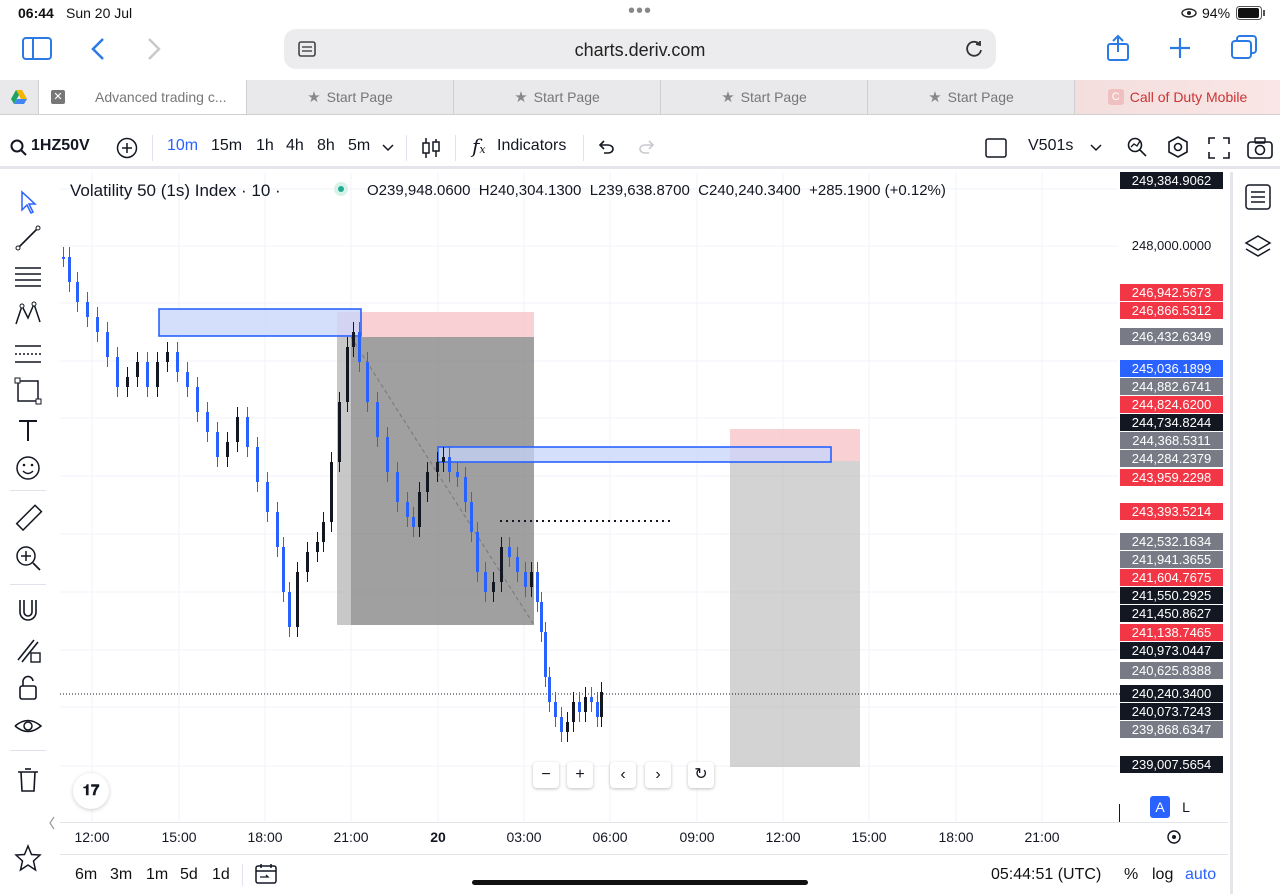 Image resolution: width=1280 pixels, height=894 pixels. I want to click on scroll-left-button: ‹, so click(623, 775).